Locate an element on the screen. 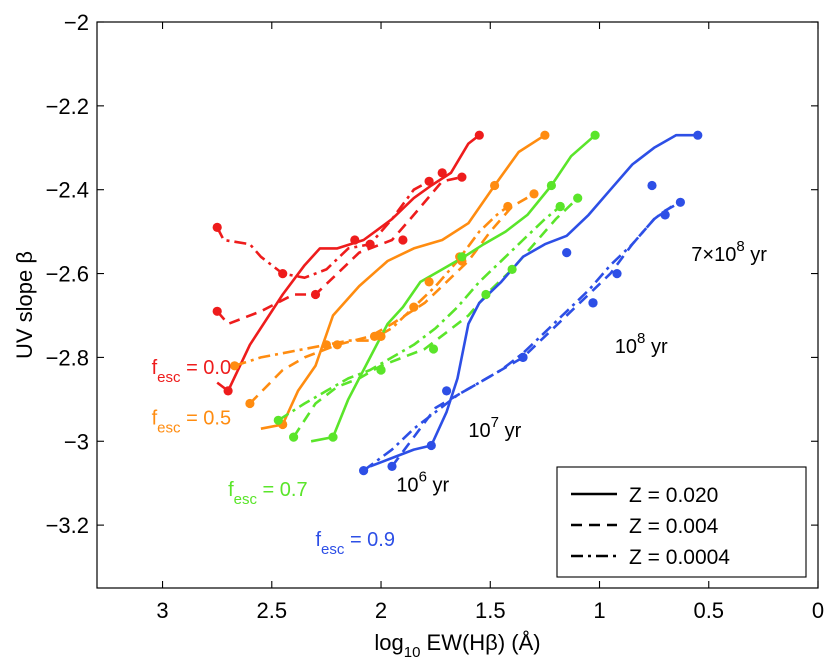 This screenshot has height=665, width=830. y-tick-label: −2.4 is located at coordinates (67, 190).